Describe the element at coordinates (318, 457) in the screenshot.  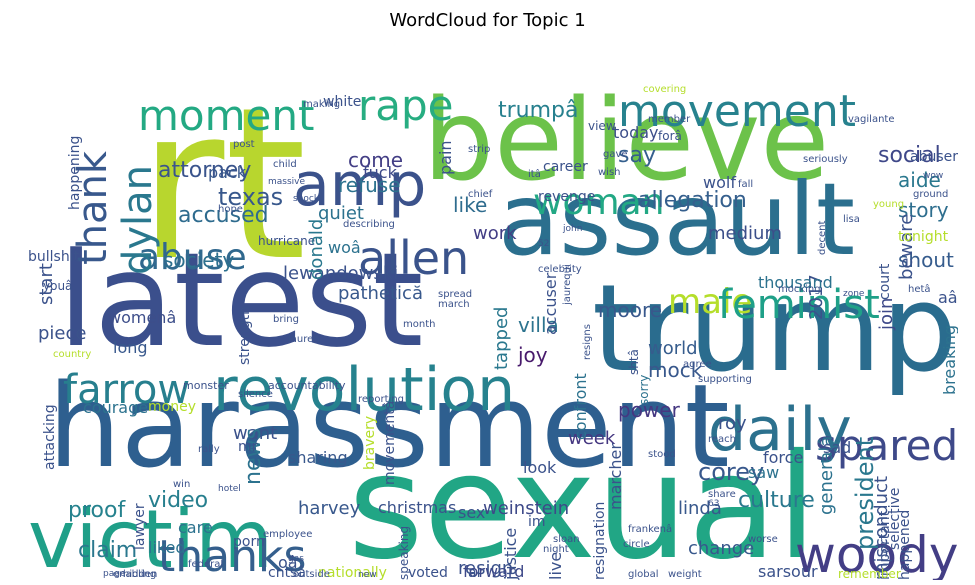
I see `word-59: sharing` at that location.